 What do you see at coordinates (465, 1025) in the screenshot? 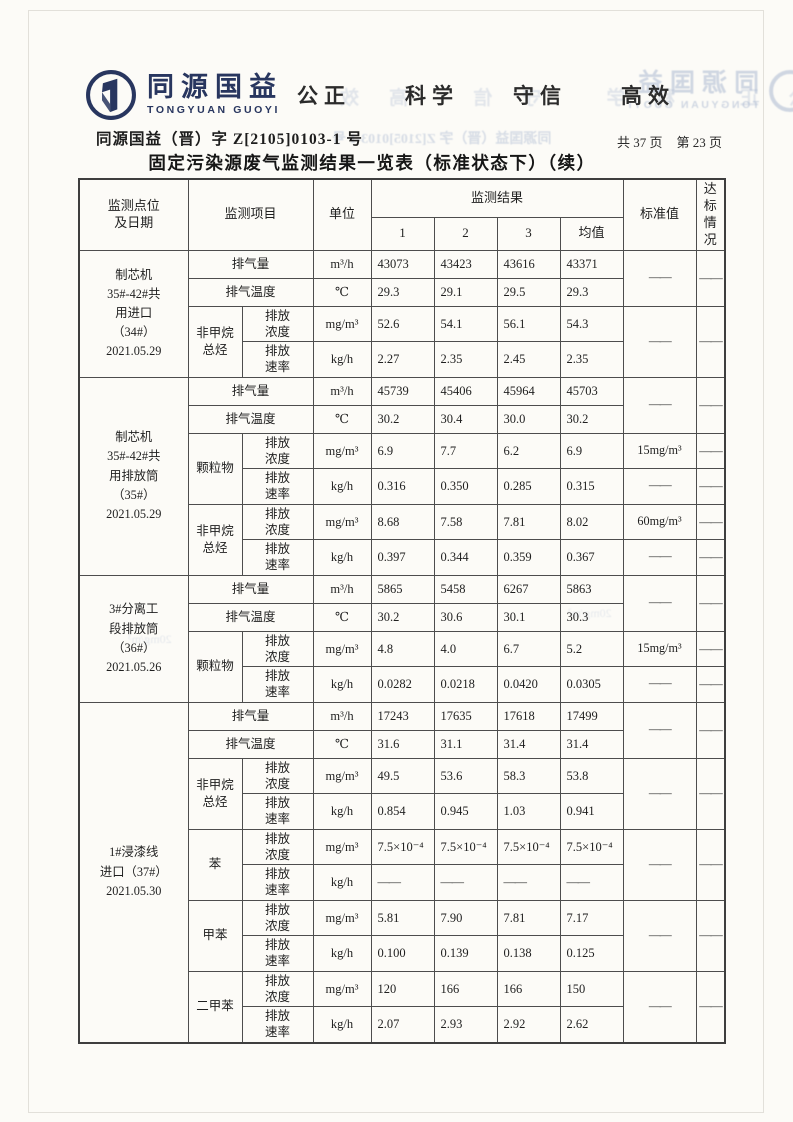
I see `value-cell: 2.93` at bounding box center [465, 1025].